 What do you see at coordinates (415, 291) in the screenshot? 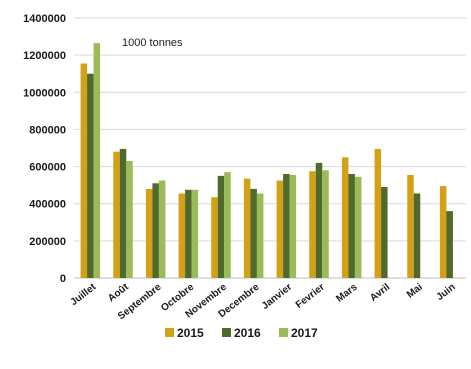
I see `x-tick-label: Mai` at bounding box center [415, 291].